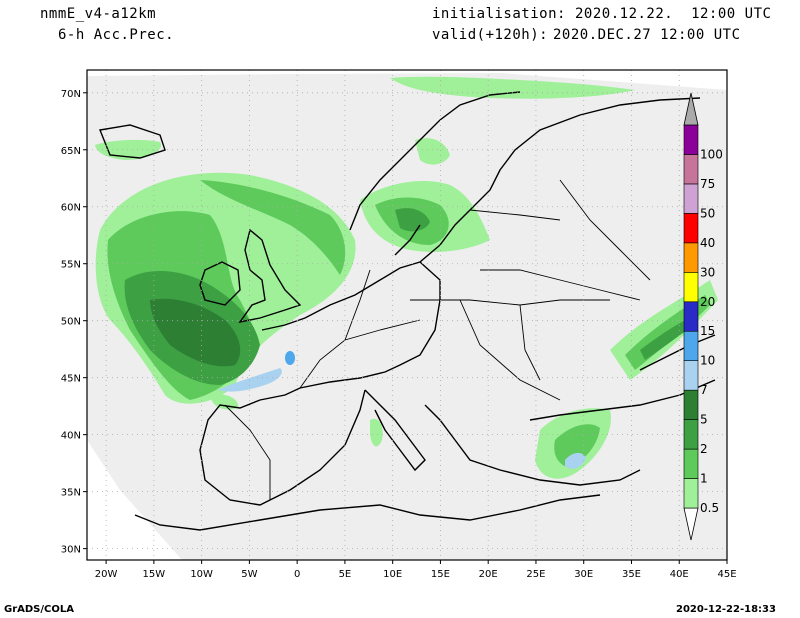 This screenshot has width=800, height=618. I want to click on latitude-labels: 70N 65N 60N 55N 50N 45N 40N 35N 30N, so click(74, 322).